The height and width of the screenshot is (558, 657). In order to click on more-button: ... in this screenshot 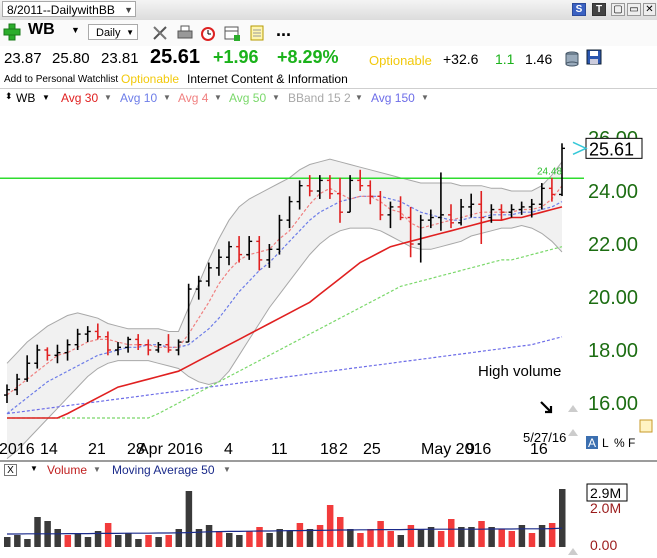, I will do `click(284, 30)`.